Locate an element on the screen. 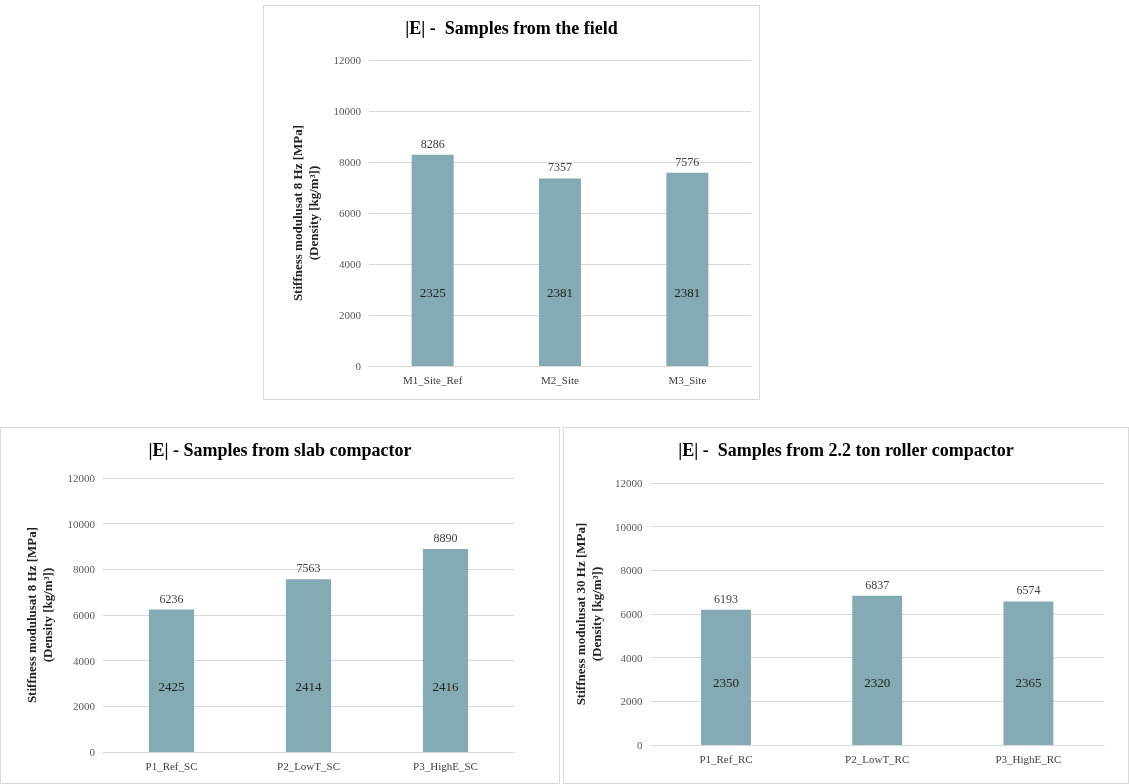 Image resolution: width=1129 pixels, height=784 pixels. chart-title: |E| - Samples from the field is located at coordinates (511, 28).